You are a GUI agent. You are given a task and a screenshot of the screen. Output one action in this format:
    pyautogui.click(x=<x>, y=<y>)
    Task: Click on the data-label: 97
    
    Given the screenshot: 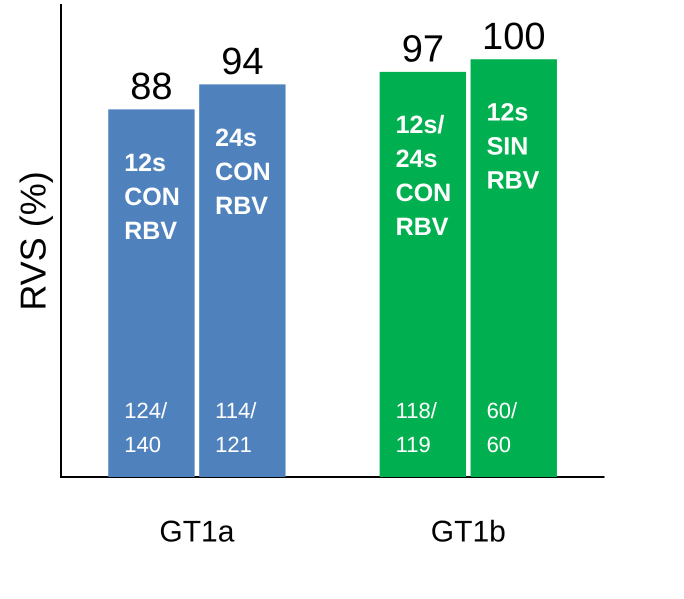 What is the action you would take?
    pyautogui.click(x=423, y=49)
    